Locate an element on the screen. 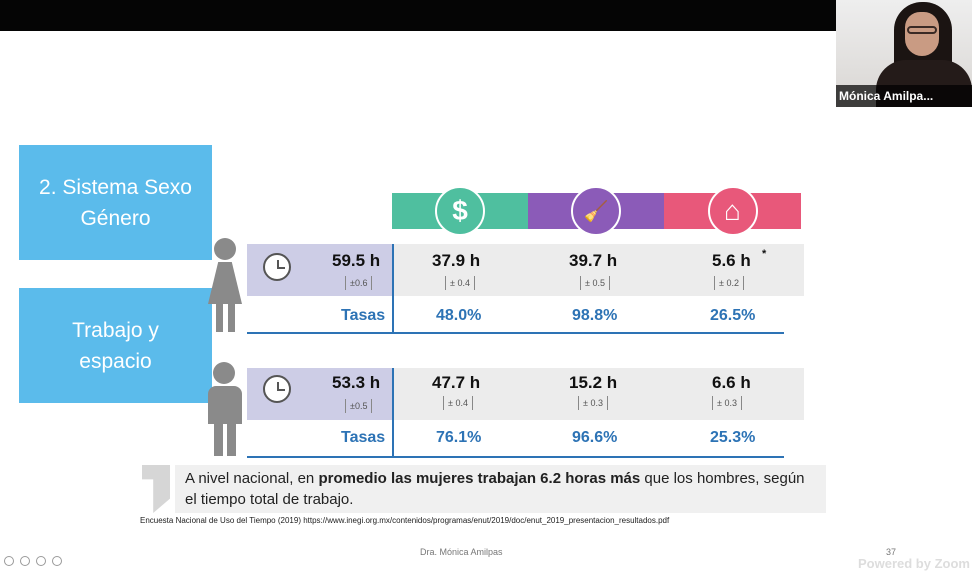 This screenshot has width=972, height=571. women-values-row is located at coordinates (599, 270).